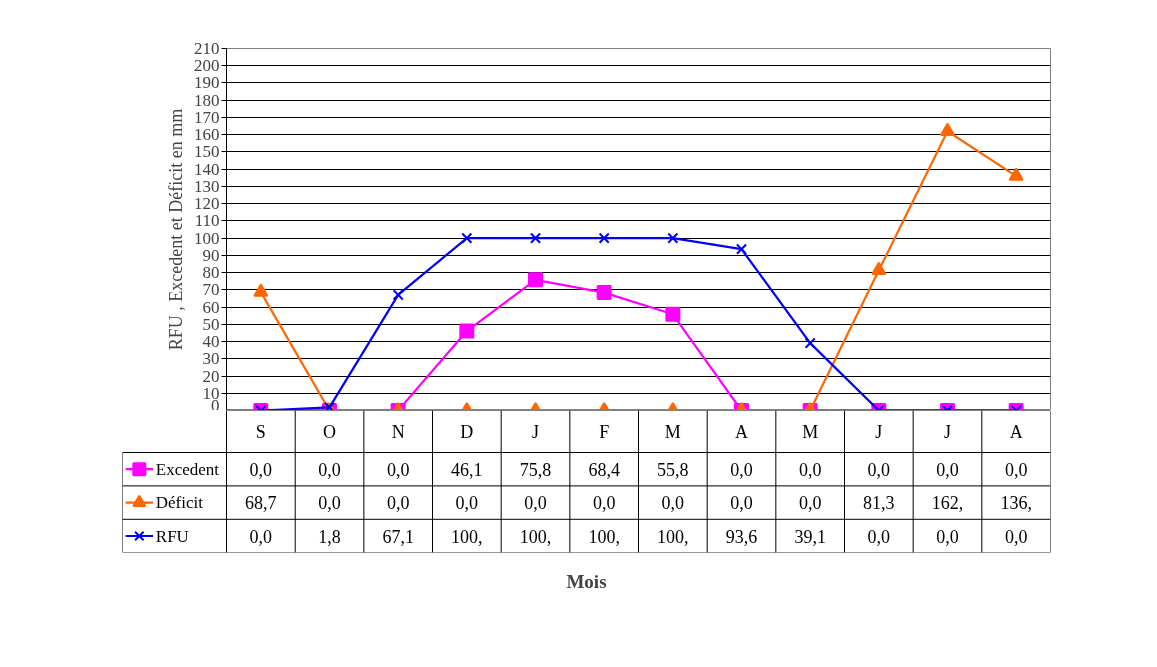 This screenshot has width=1157, height=667. Describe the element at coordinates (211, 376) in the screenshot. I see `y-tick-label: 20` at that location.